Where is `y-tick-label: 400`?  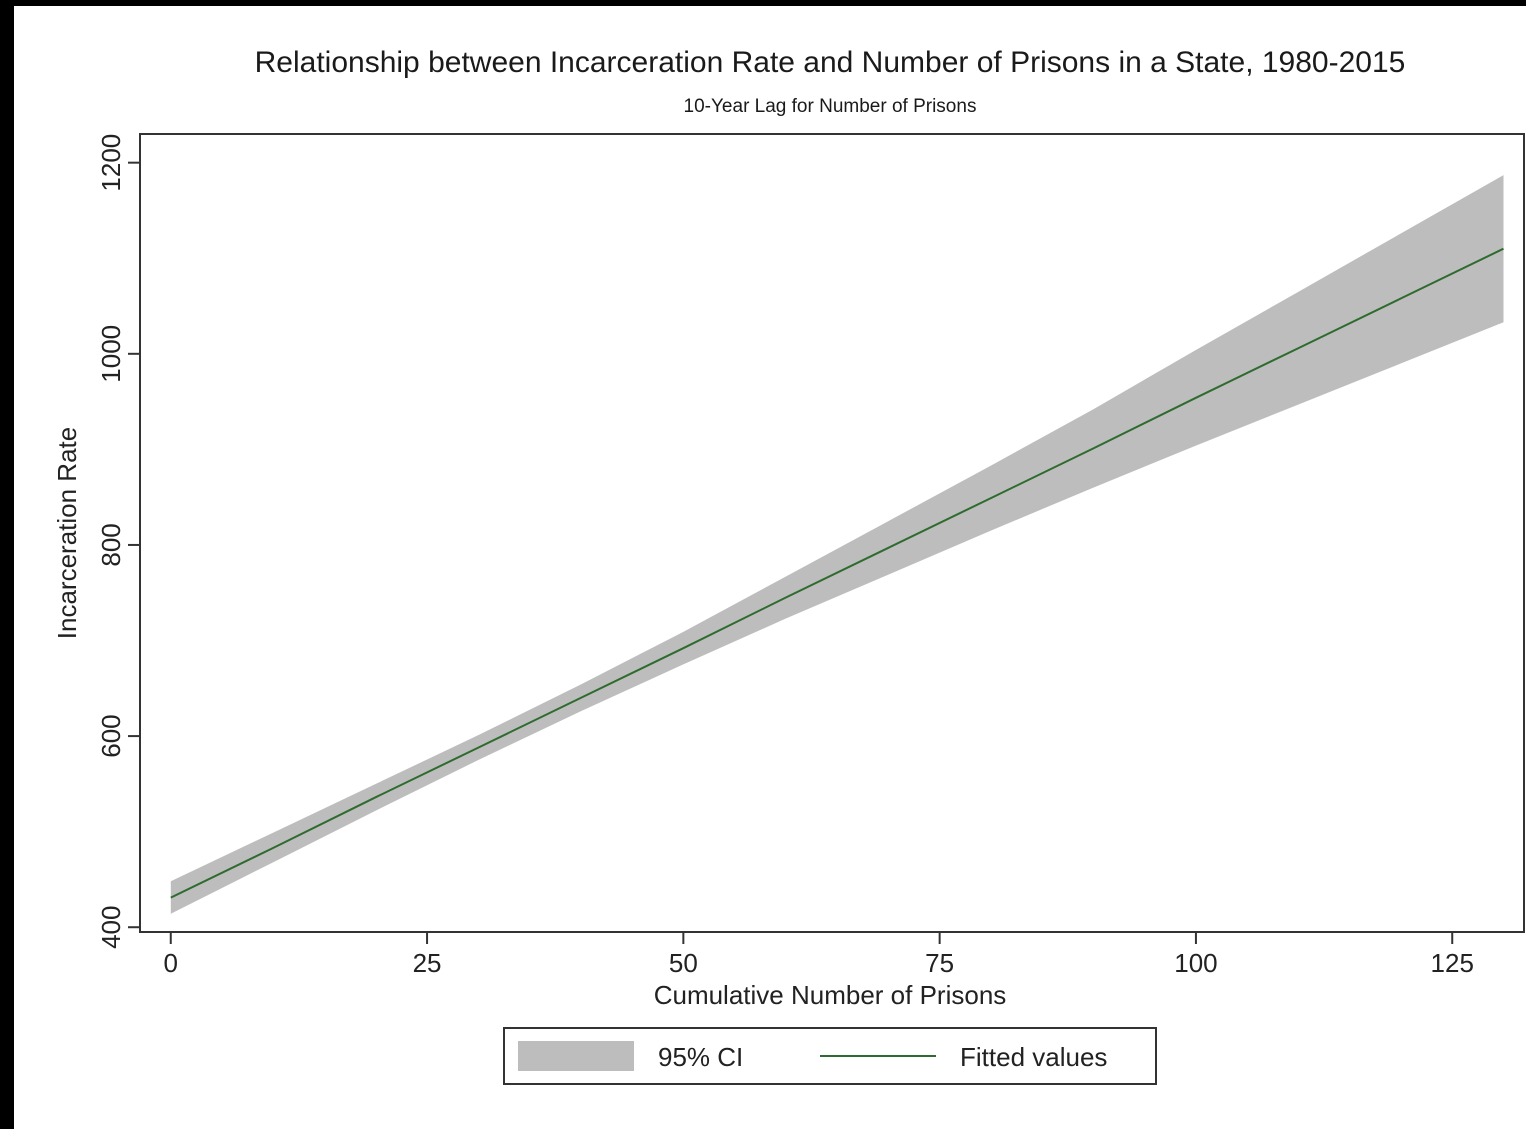 y-tick-label: 400 is located at coordinates (111, 927).